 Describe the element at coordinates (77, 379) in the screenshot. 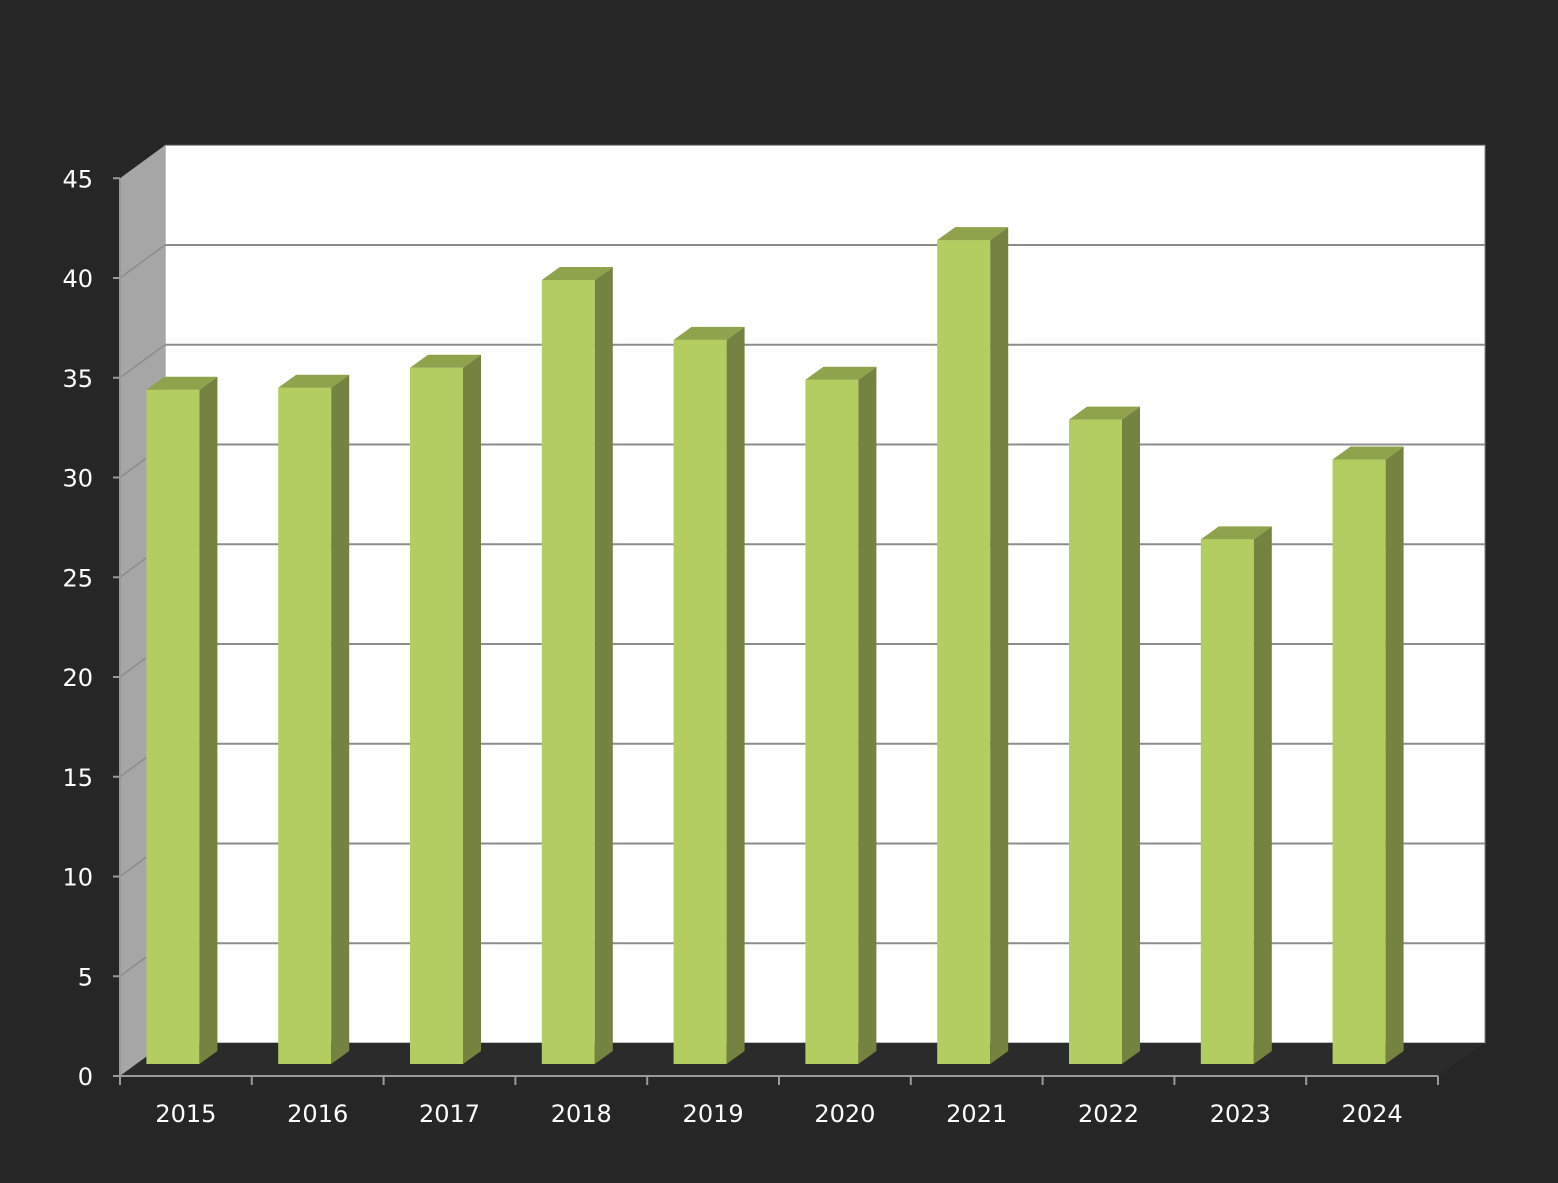

I see `y-tick-label: 35` at that location.